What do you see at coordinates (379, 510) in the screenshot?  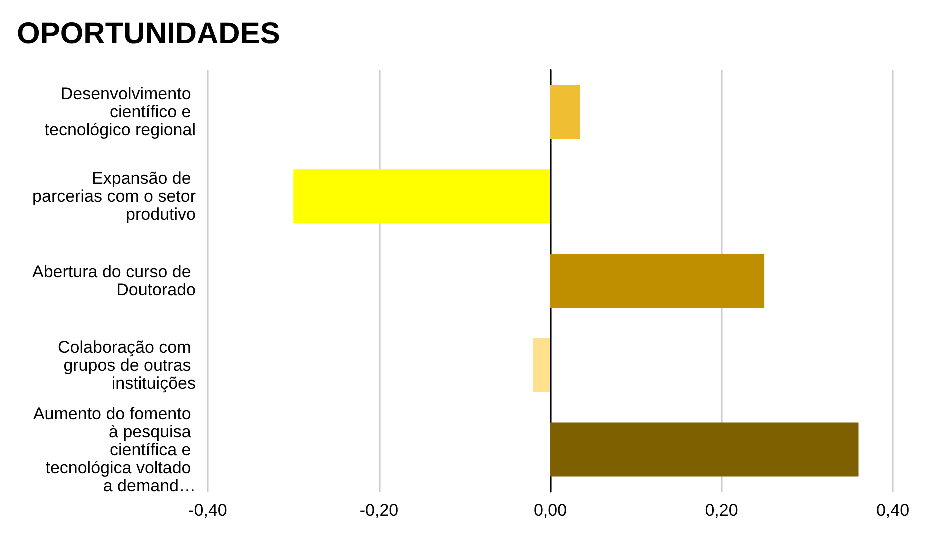 I see `x-tick-label: -0,20` at bounding box center [379, 510].